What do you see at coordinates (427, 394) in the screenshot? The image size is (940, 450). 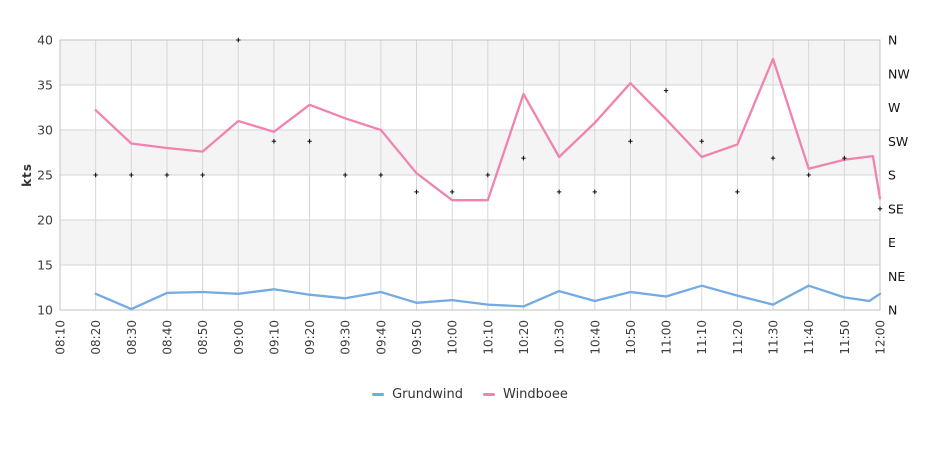 I see `legend-label-grundwind: Grundwind` at bounding box center [427, 394].